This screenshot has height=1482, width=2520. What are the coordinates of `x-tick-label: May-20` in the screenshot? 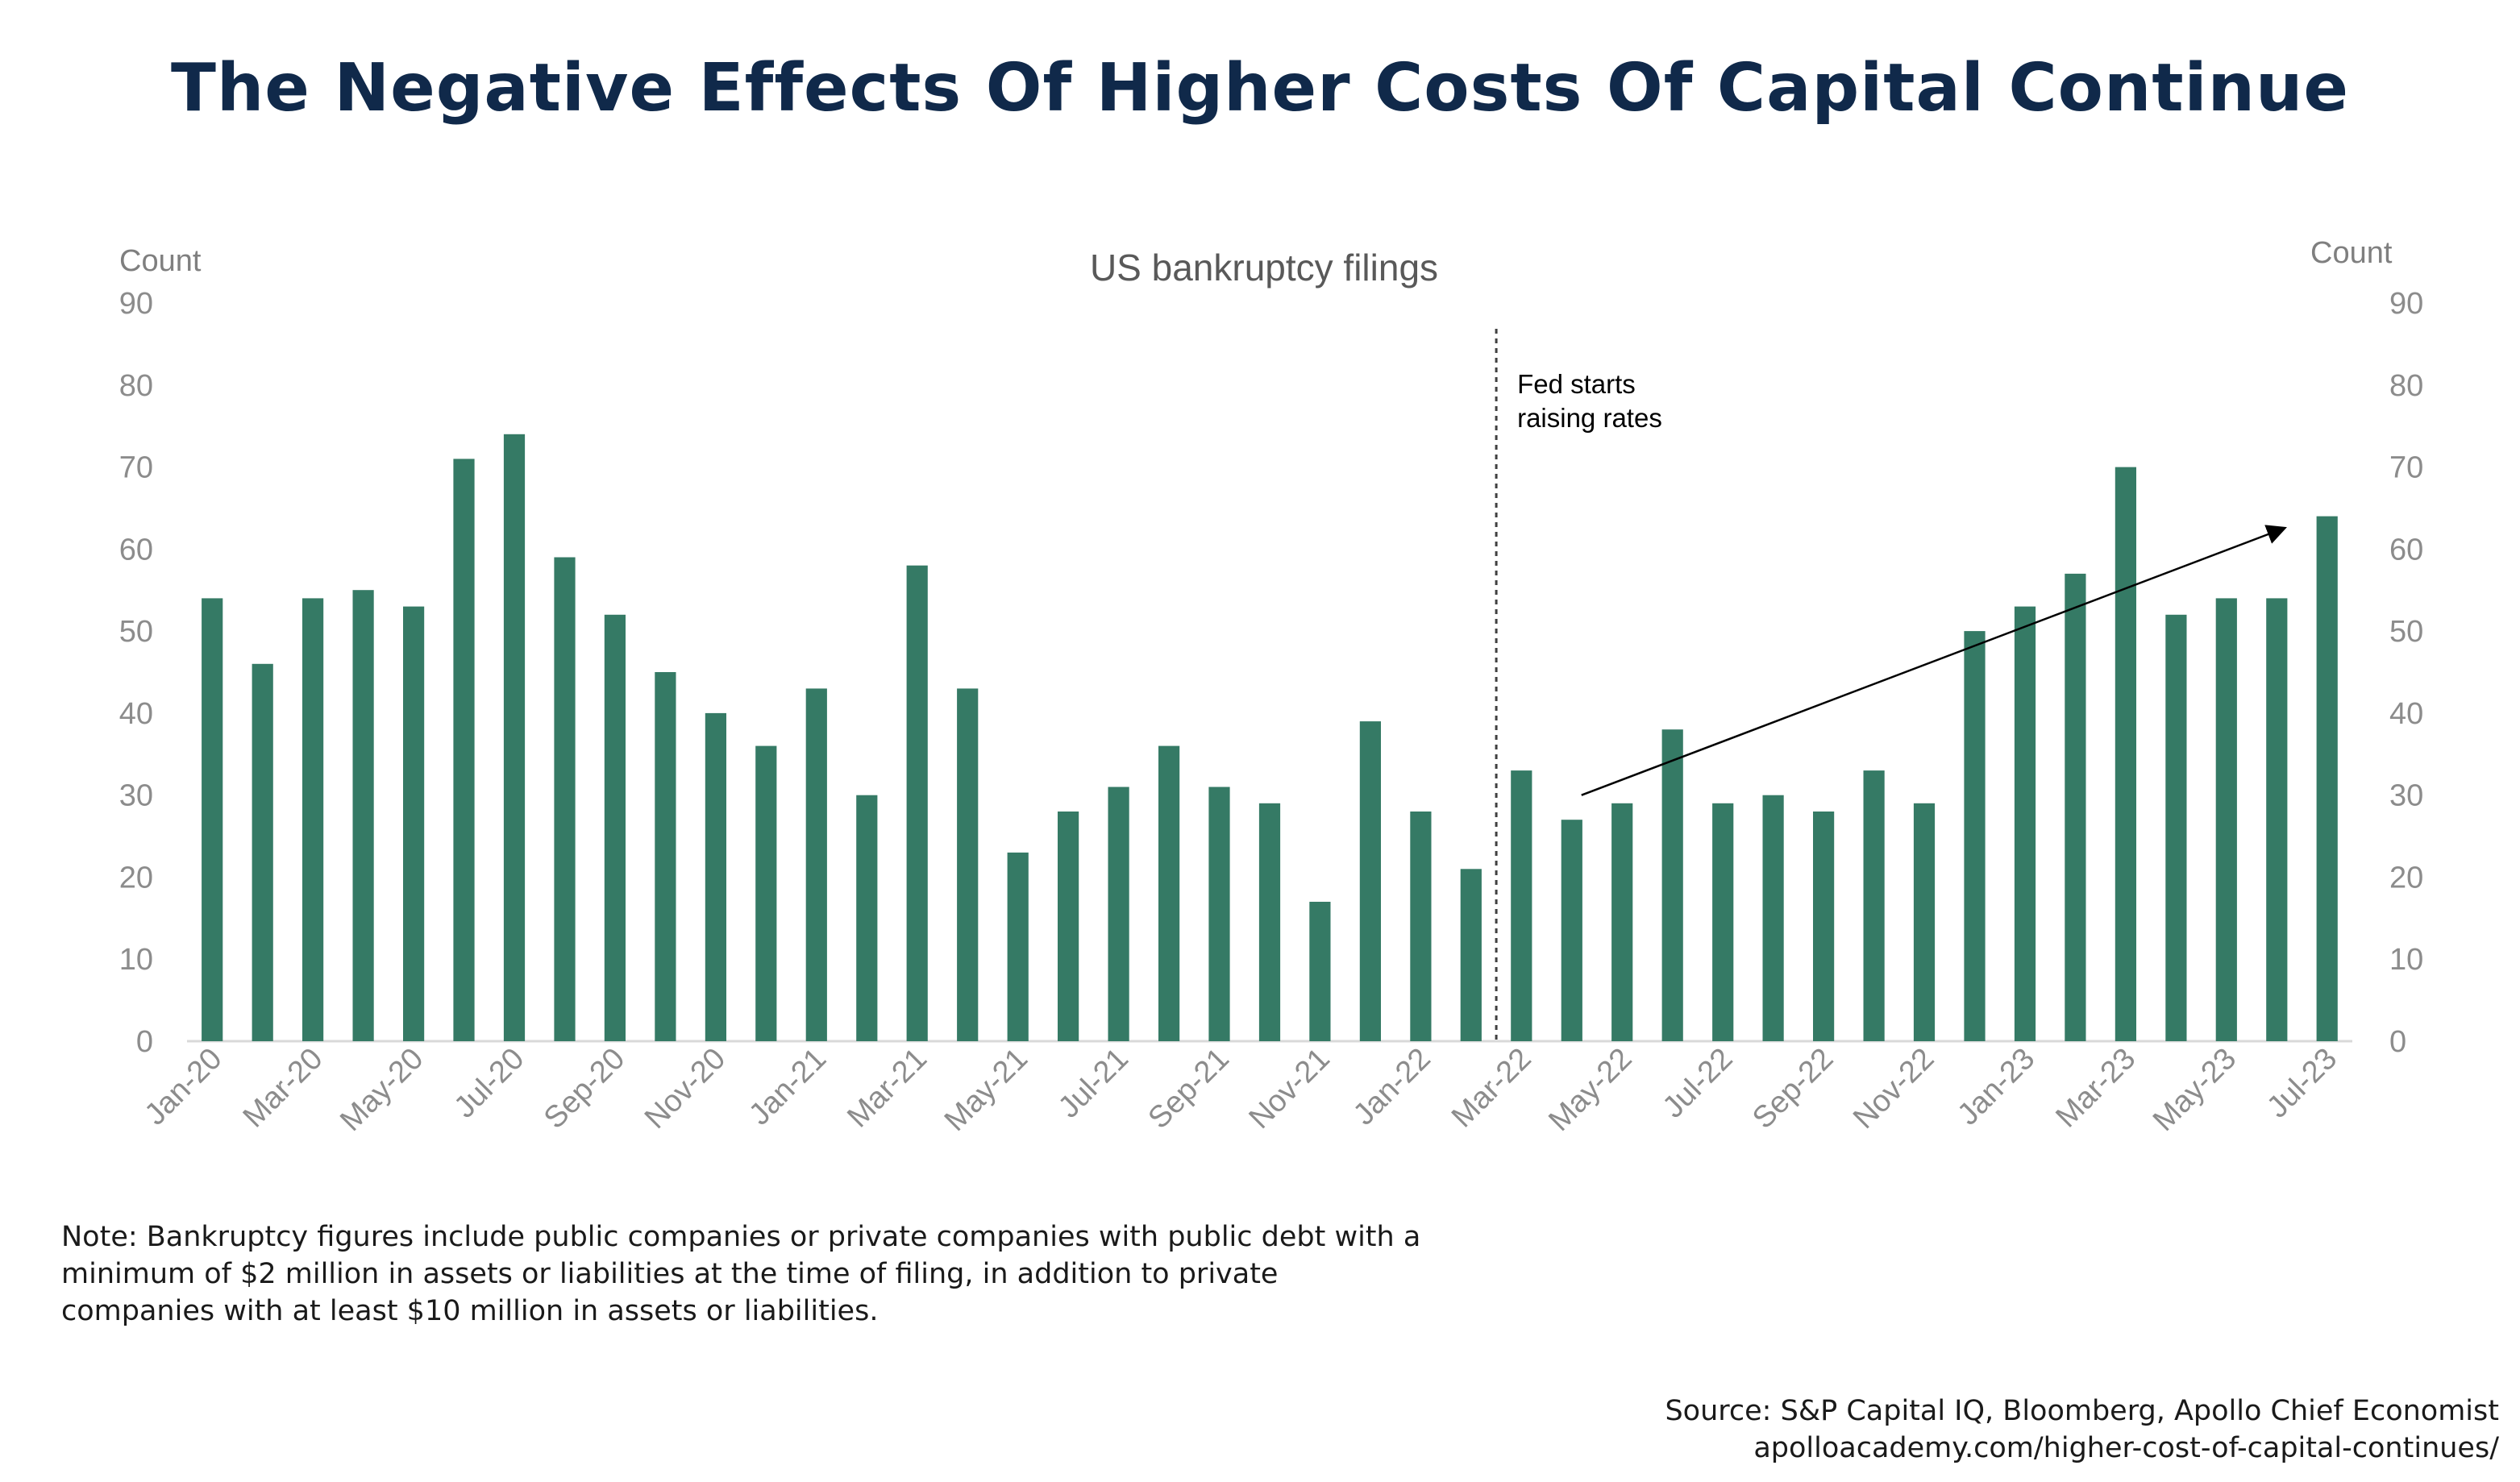 It's located at (382, 1090).